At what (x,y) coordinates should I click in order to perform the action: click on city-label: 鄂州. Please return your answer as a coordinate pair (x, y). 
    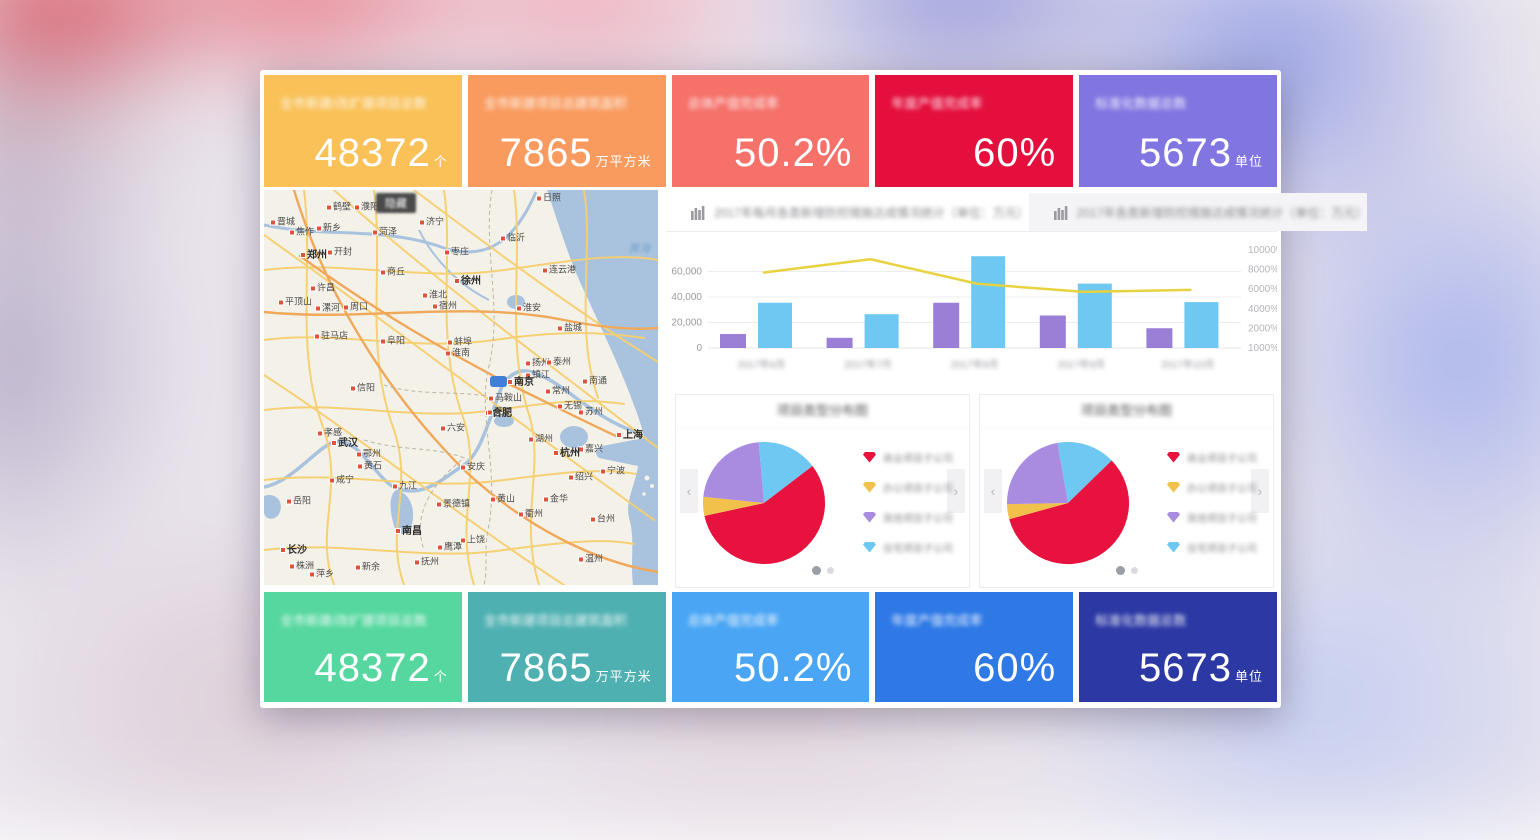
    Looking at the image, I should click on (368, 454).